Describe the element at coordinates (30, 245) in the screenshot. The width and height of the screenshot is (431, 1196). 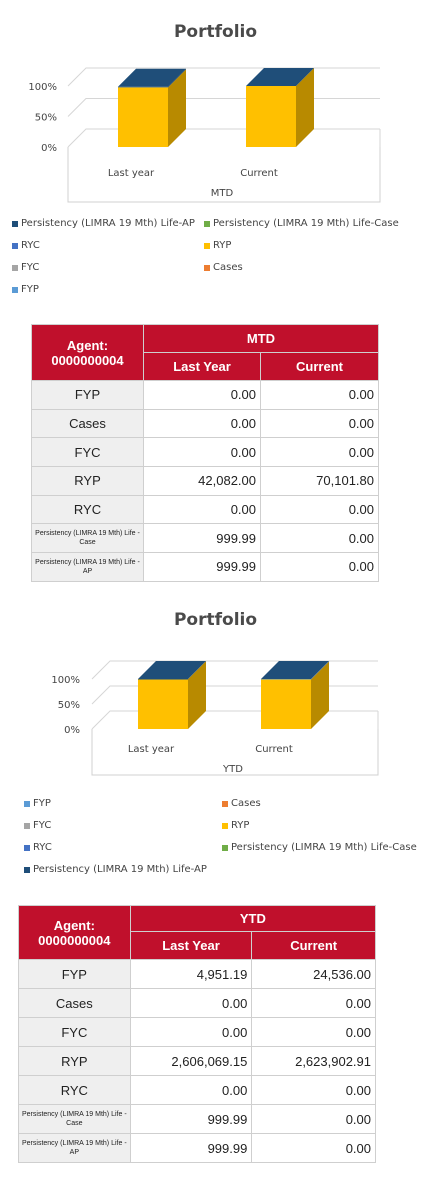
I see `legend-label: RYC` at that location.